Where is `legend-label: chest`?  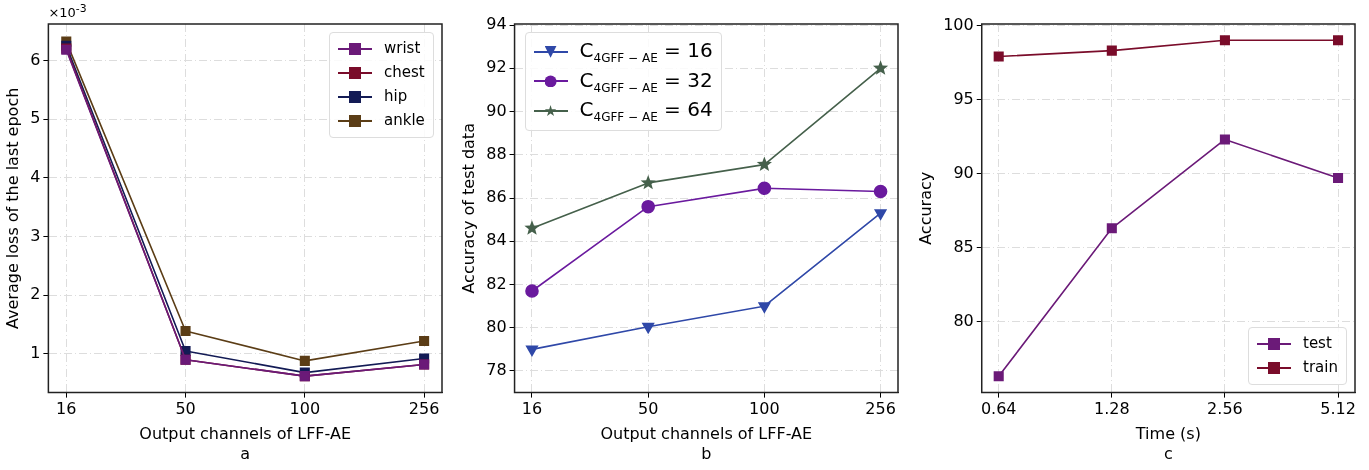 legend-label: chest is located at coordinates (404, 73).